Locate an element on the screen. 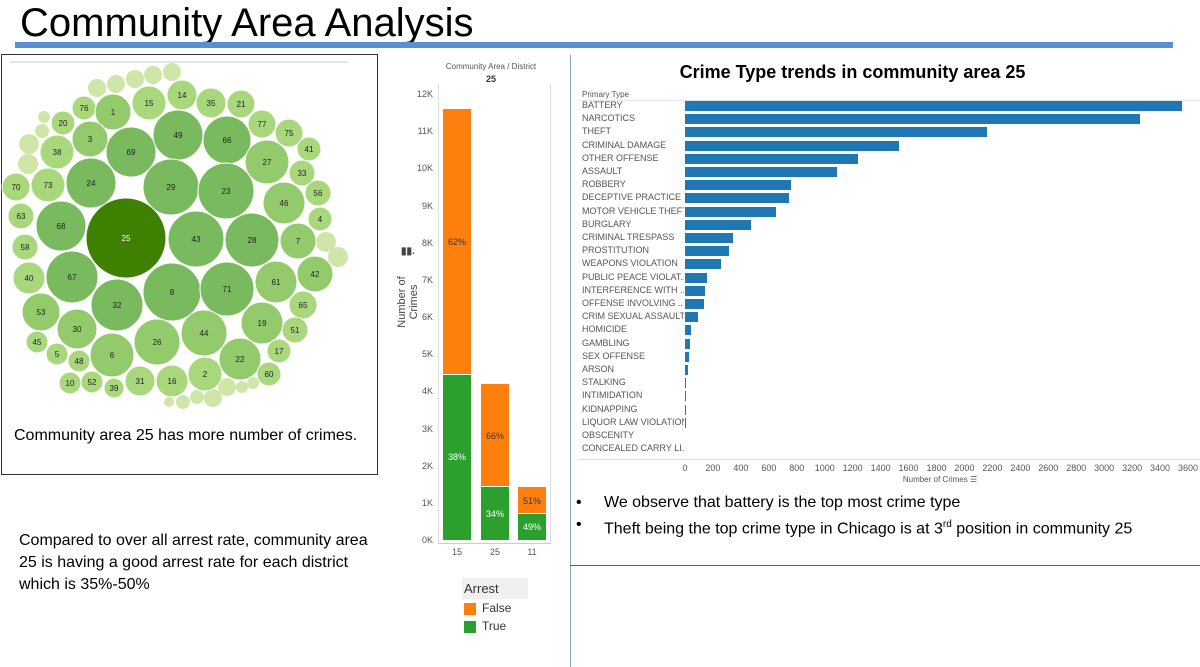 This screenshot has height=667, width=1200. bar-narcotics is located at coordinates (912, 119).